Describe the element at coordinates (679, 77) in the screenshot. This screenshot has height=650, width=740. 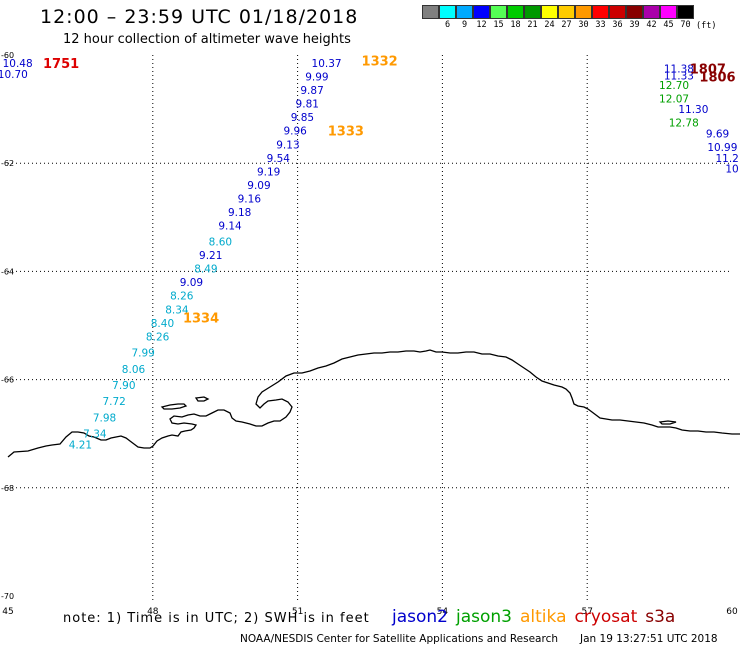
I see `wave-height-value: 11.33` at that location.